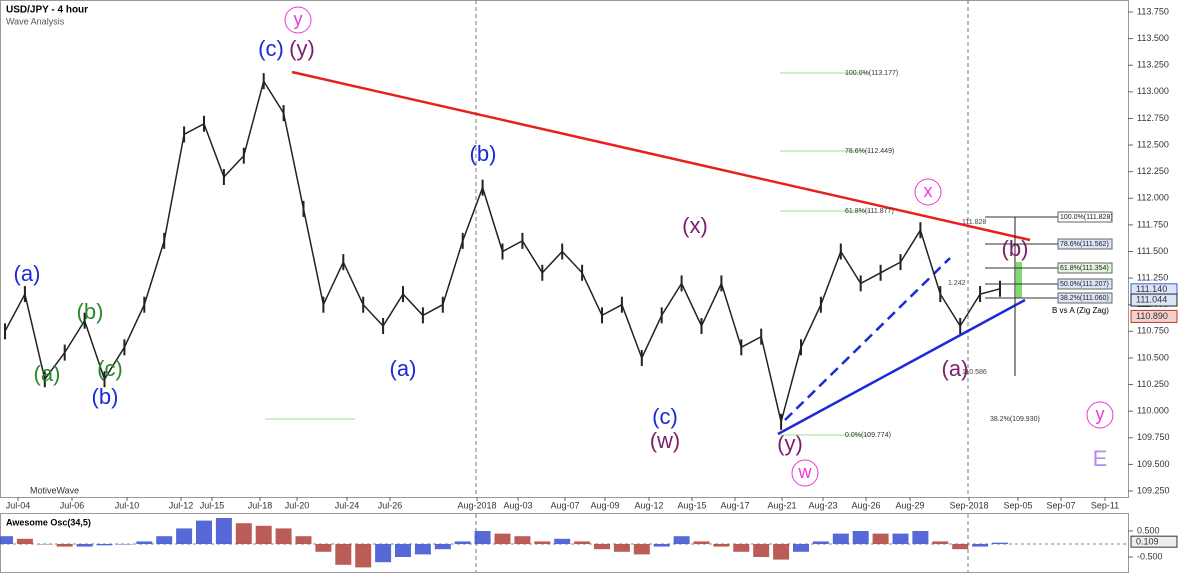 The width and height of the screenshot is (1200, 574). What do you see at coordinates (1154, 541) in the screenshot?
I see `osc-flag` at bounding box center [1154, 541].